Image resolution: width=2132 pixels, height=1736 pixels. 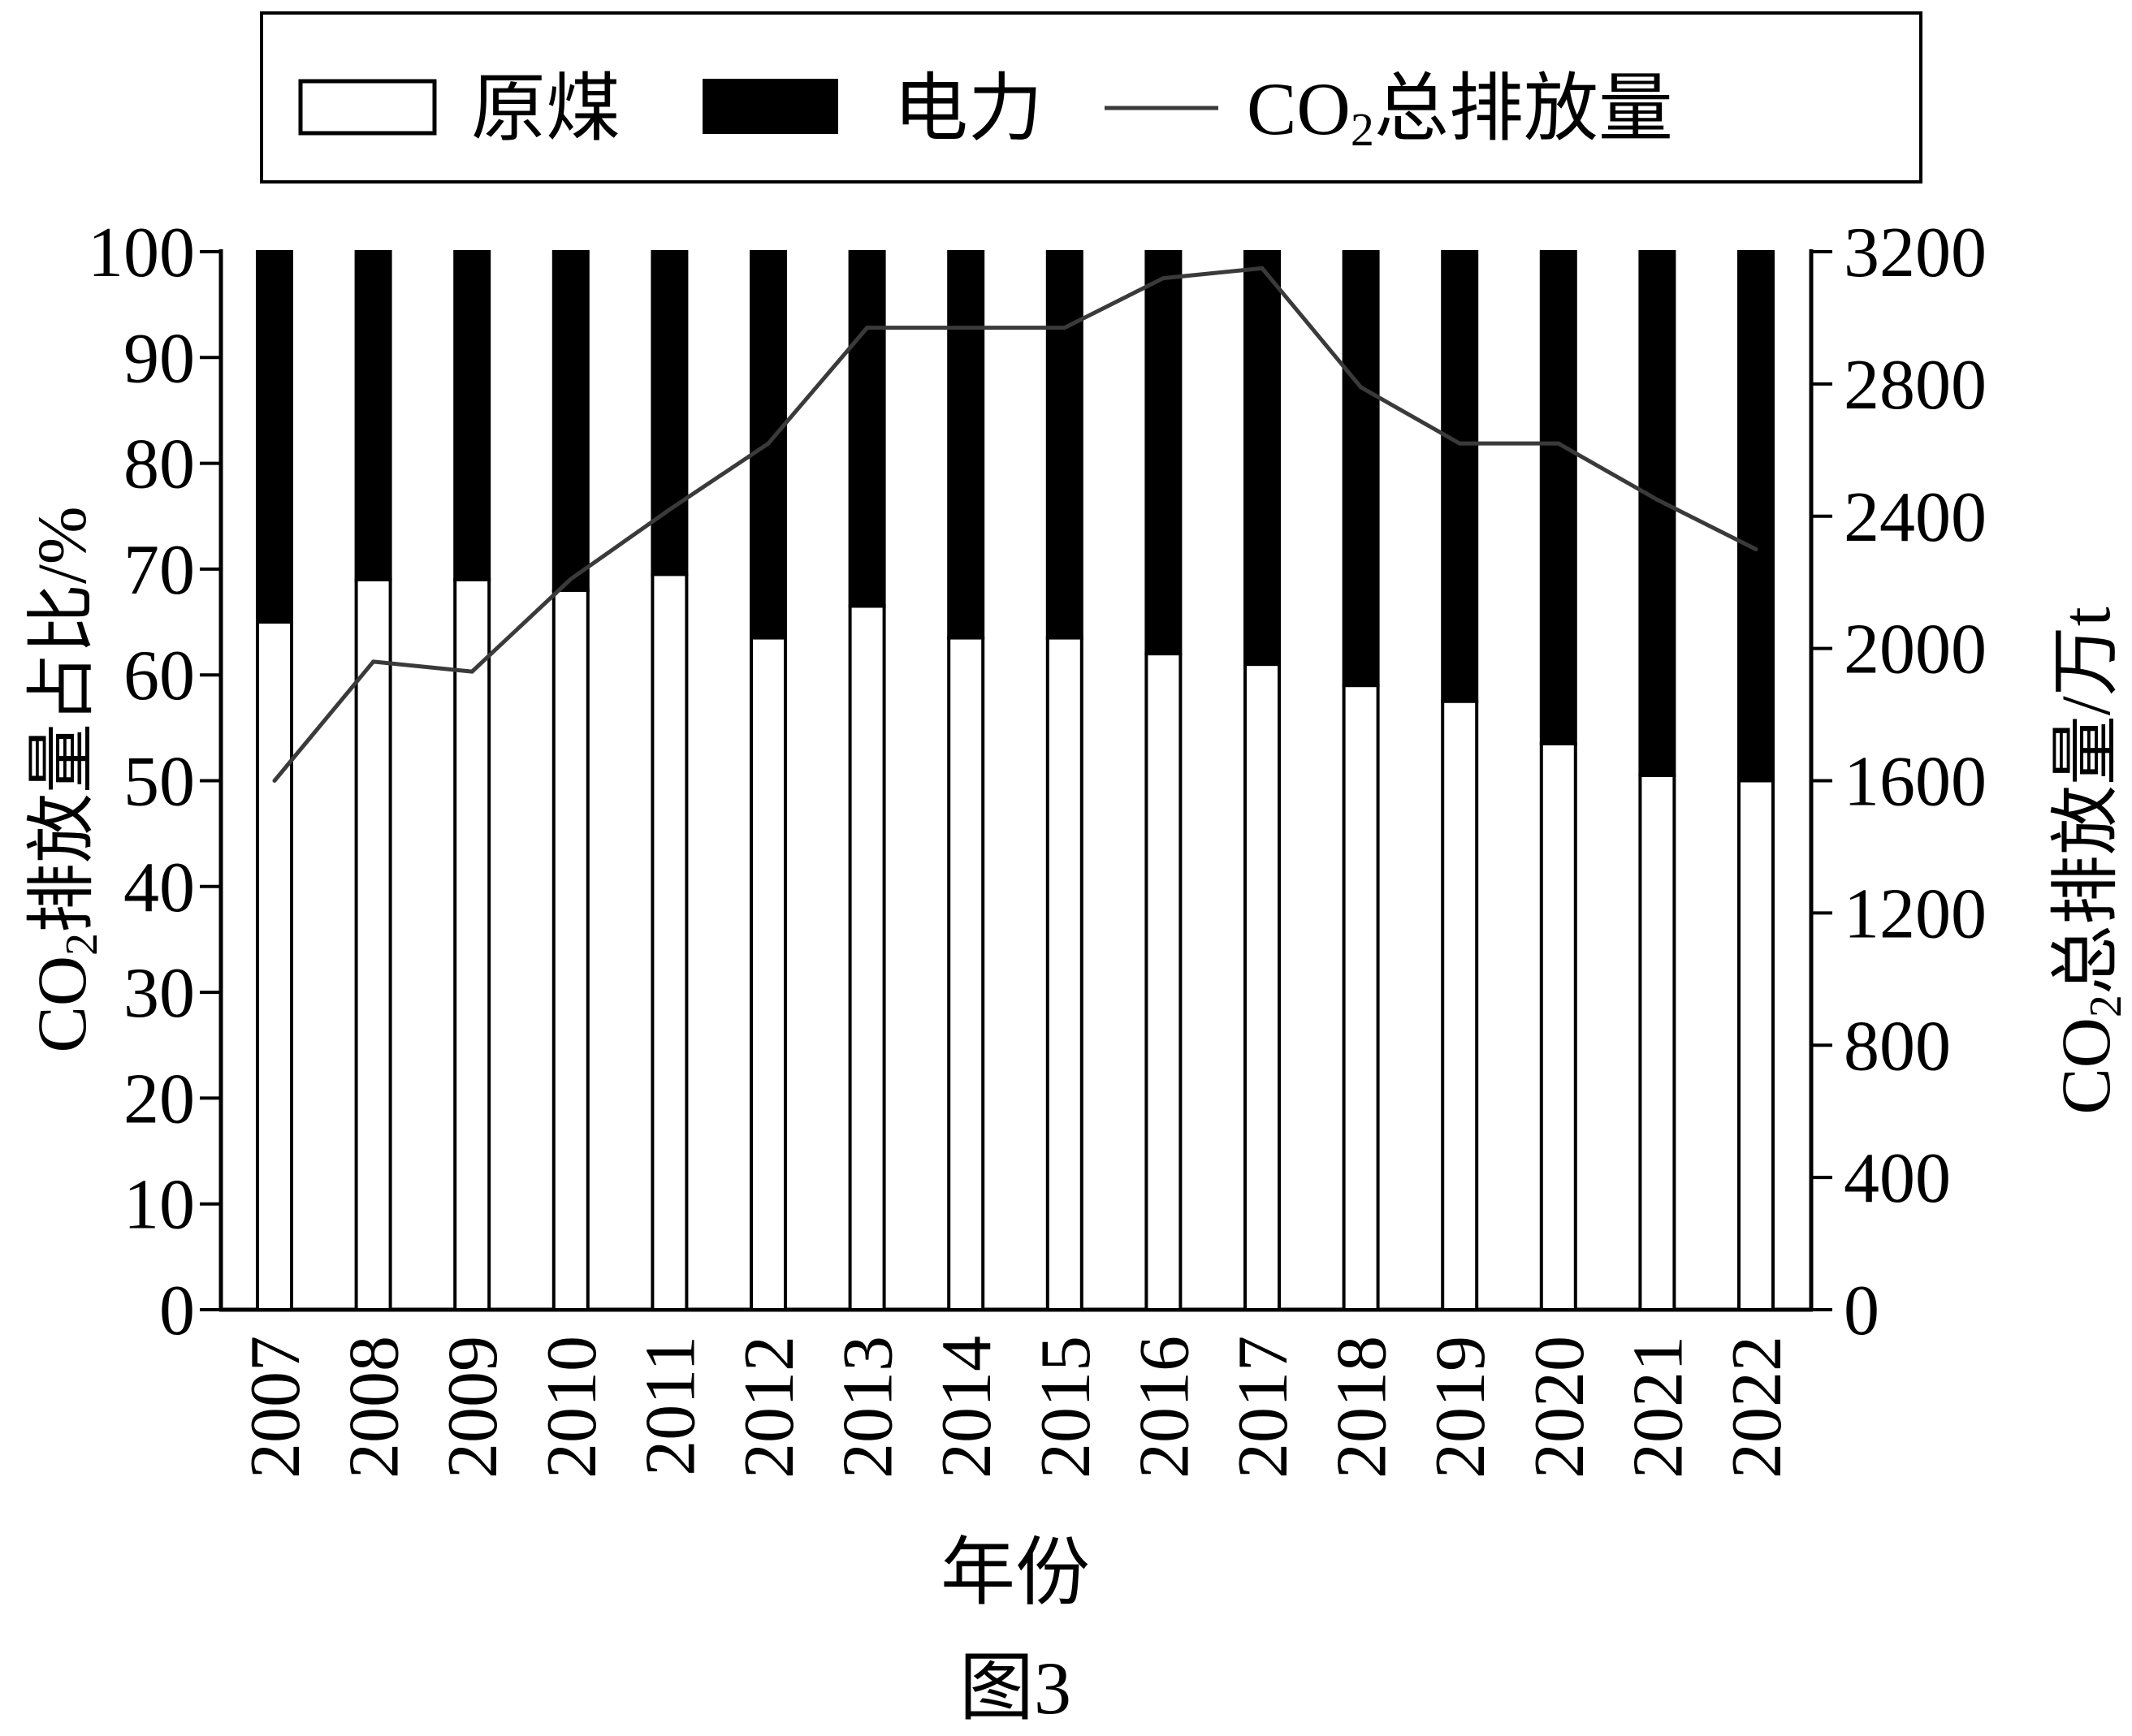 What do you see at coordinates (1658, 1407) in the screenshot?
I see `x-tick-label: 2021` at bounding box center [1658, 1407].